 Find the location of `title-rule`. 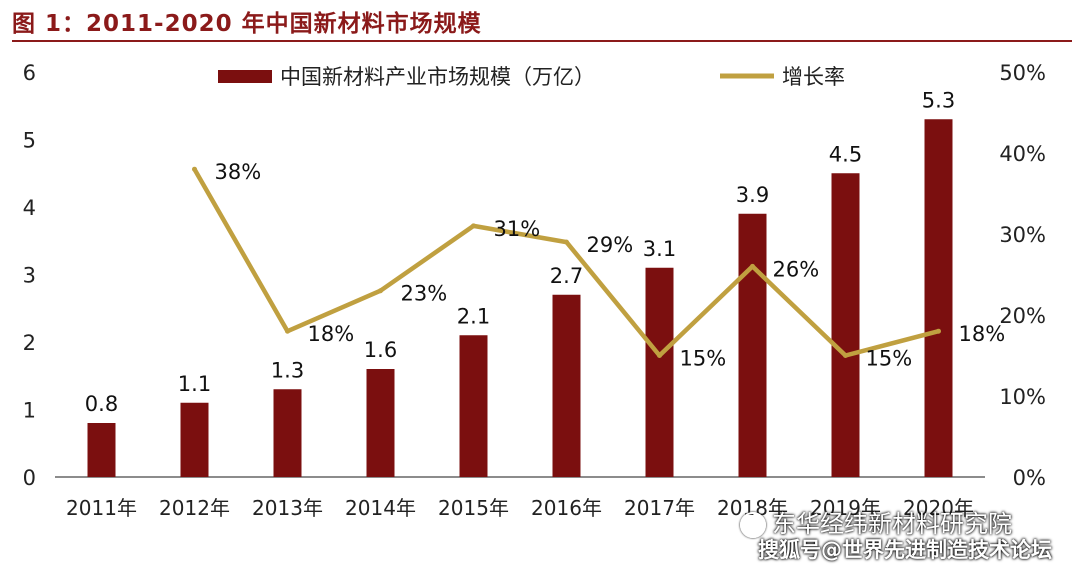

title-rule is located at coordinates (542, 41).